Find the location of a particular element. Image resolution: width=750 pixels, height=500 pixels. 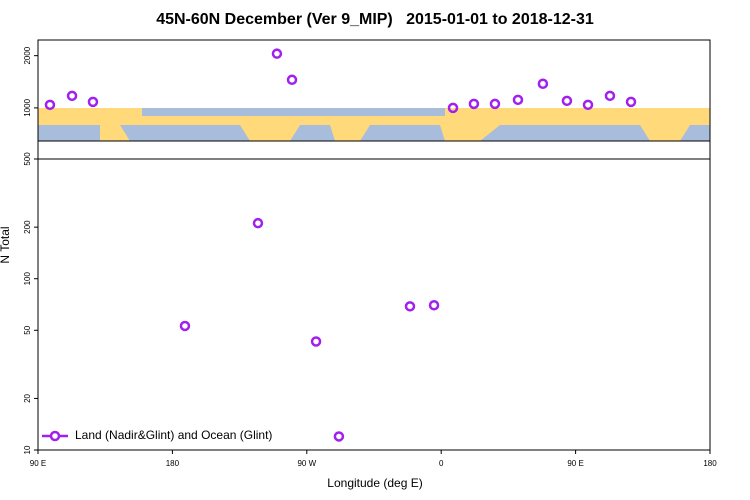

legend-label: Land (Nadir&Glint) and Ocean (Glint) is located at coordinates (173, 435).